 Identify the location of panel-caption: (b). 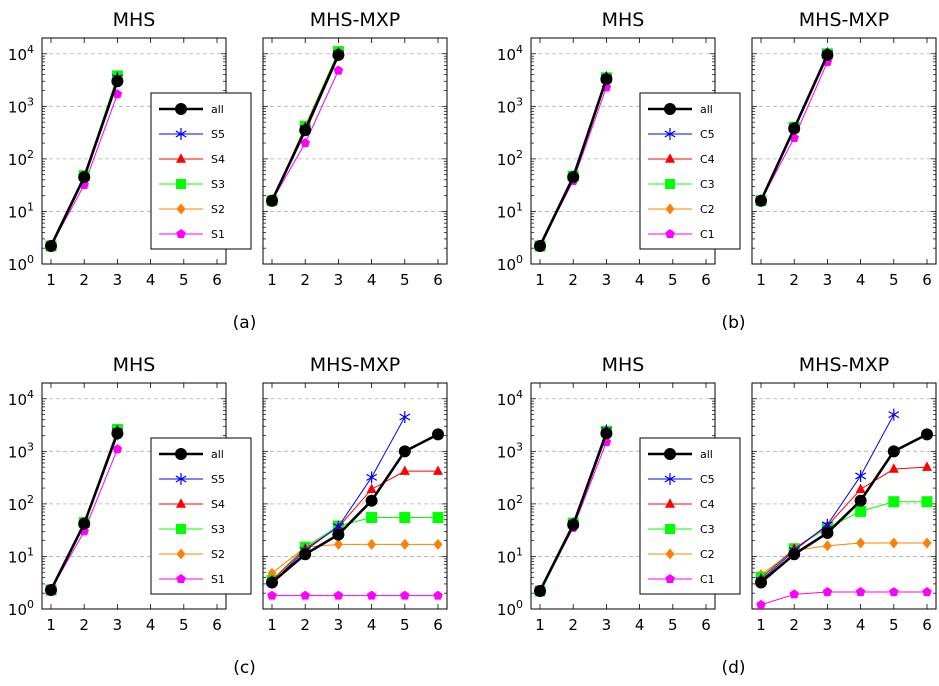
(733, 323).